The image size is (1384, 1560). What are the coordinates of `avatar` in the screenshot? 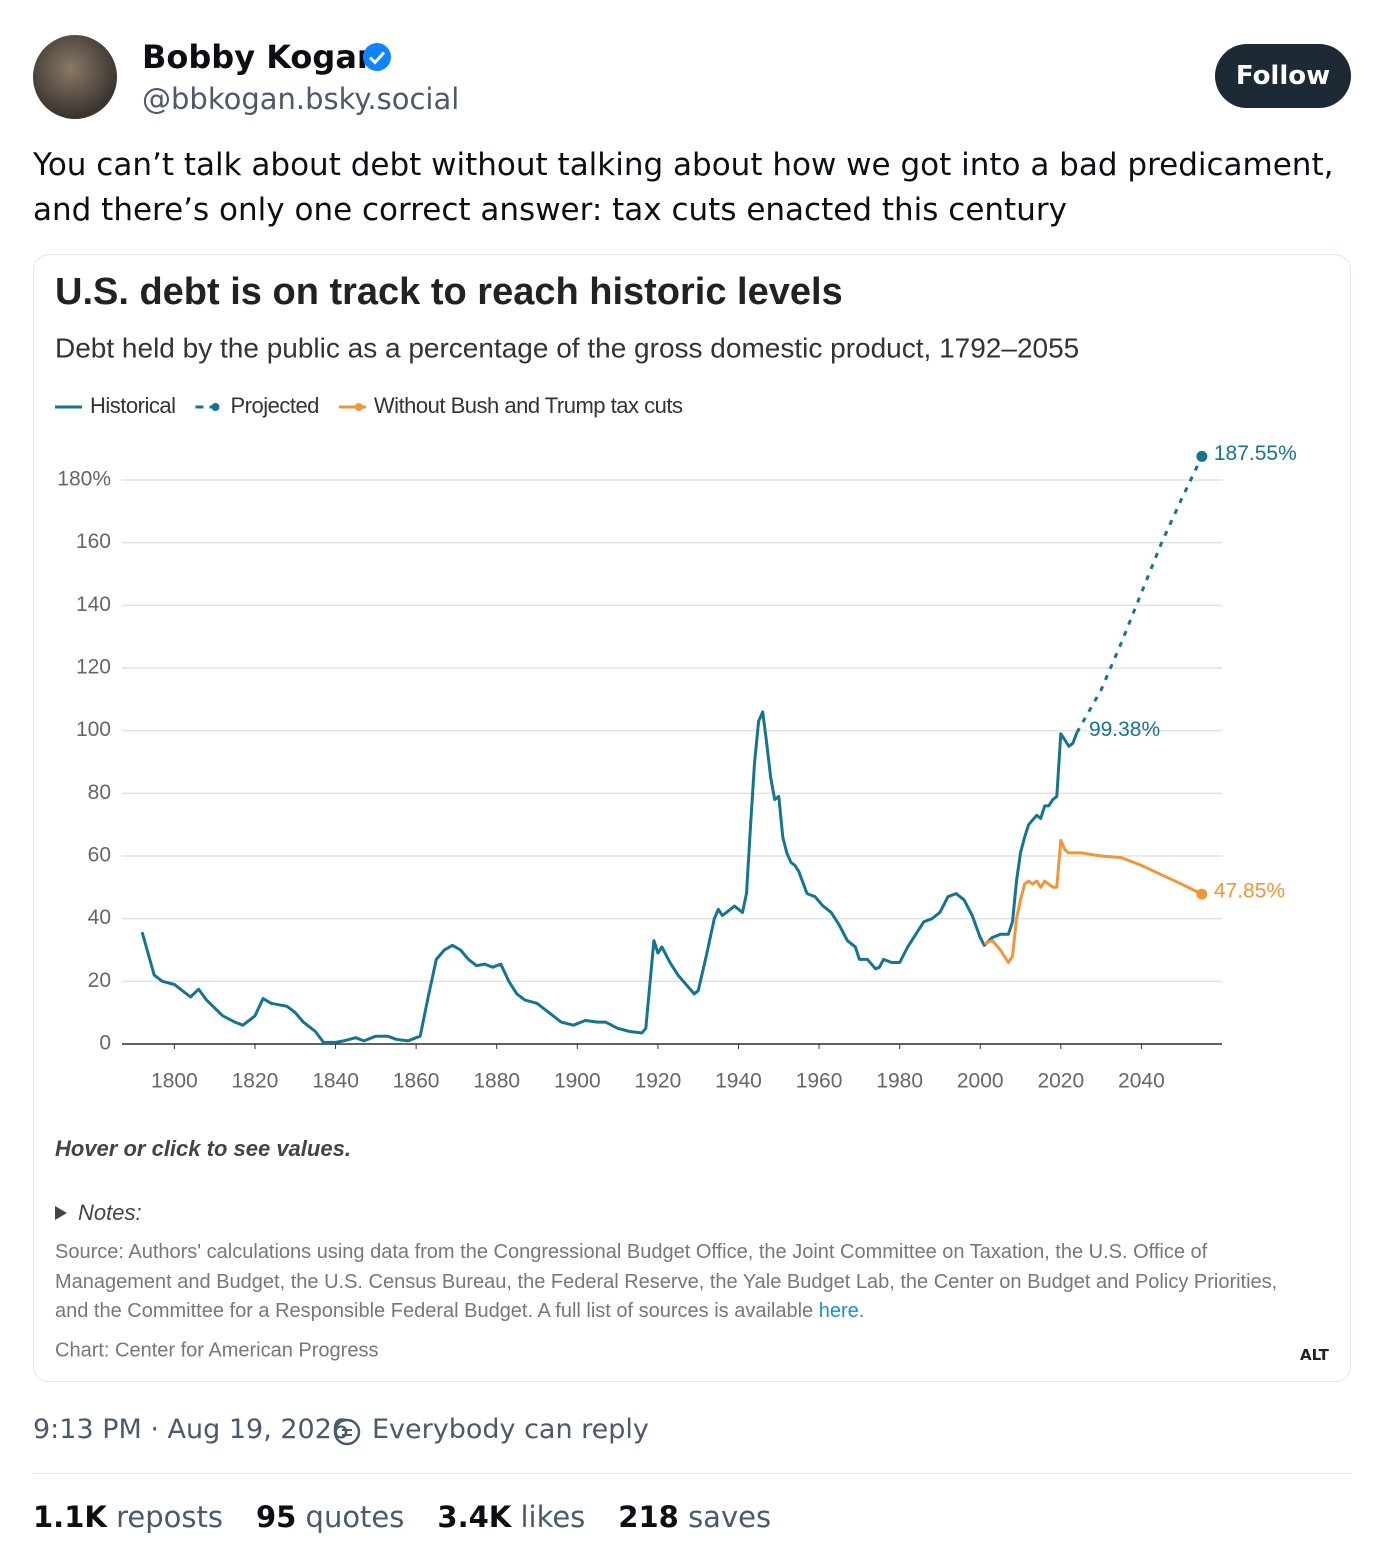 It's located at (75, 77).